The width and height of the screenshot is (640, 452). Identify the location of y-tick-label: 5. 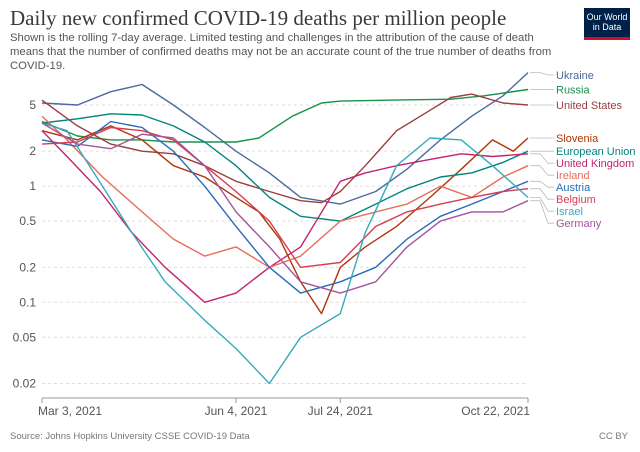
(32, 105).